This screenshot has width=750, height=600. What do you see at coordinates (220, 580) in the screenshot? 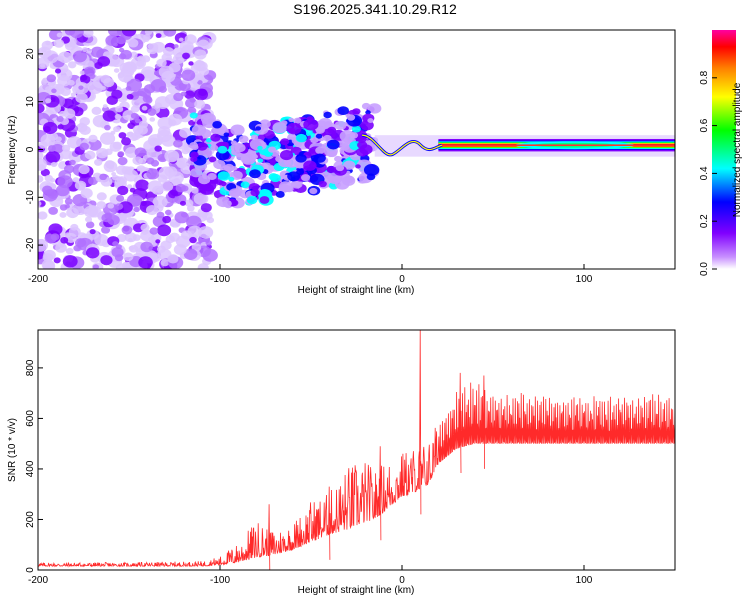
I see `snr-x-tick-label: -100` at bounding box center [220, 580].